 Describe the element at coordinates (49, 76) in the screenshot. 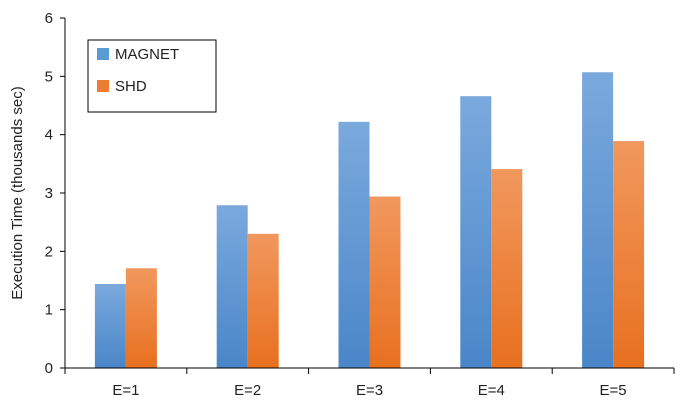

I see `y-tick-label: 5` at that location.